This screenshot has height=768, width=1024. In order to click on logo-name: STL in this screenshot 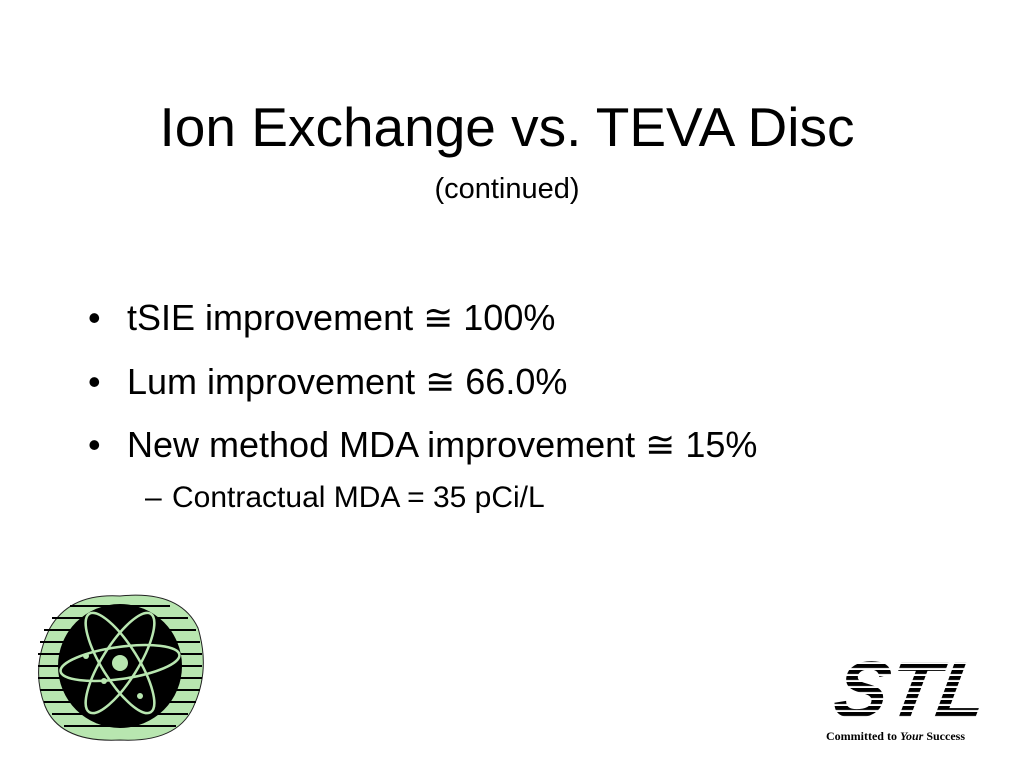, I will do `click(911, 692)`.